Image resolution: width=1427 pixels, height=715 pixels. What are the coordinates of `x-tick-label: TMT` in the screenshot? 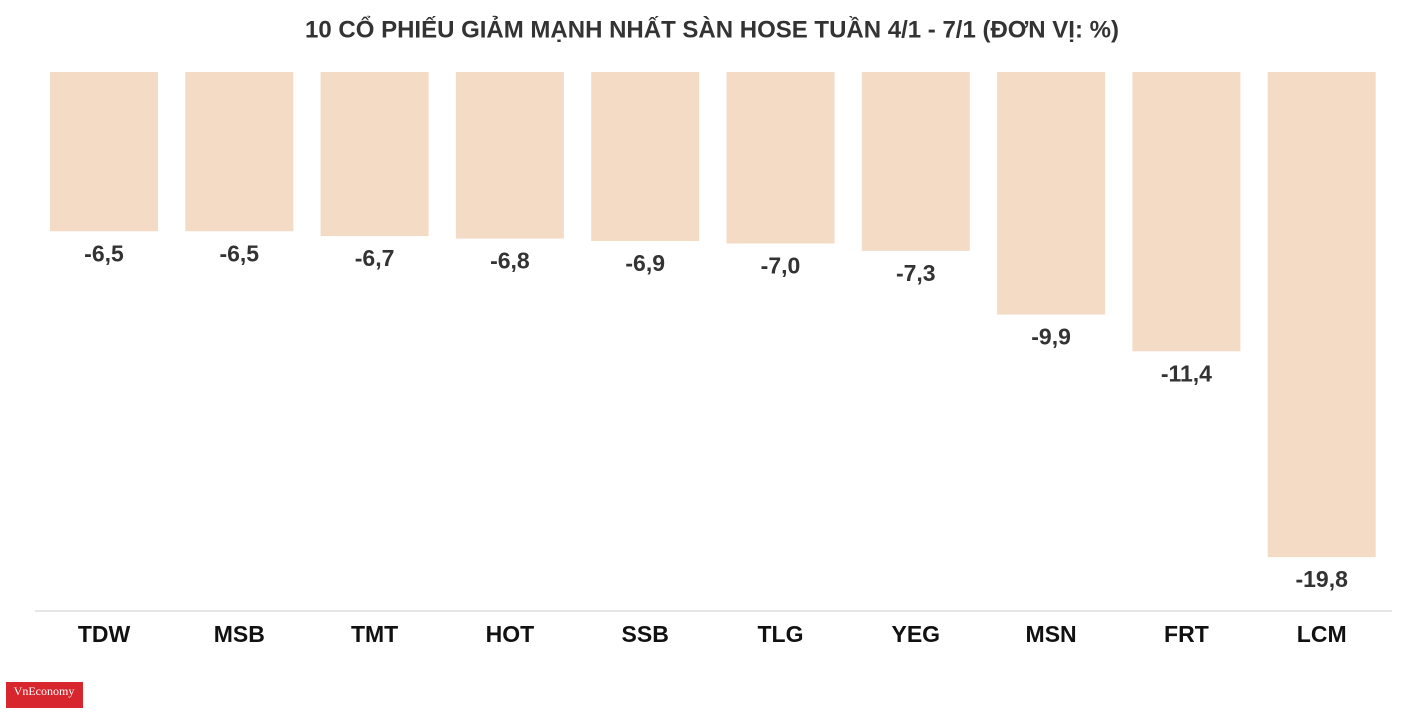 It's located at (374, 634).